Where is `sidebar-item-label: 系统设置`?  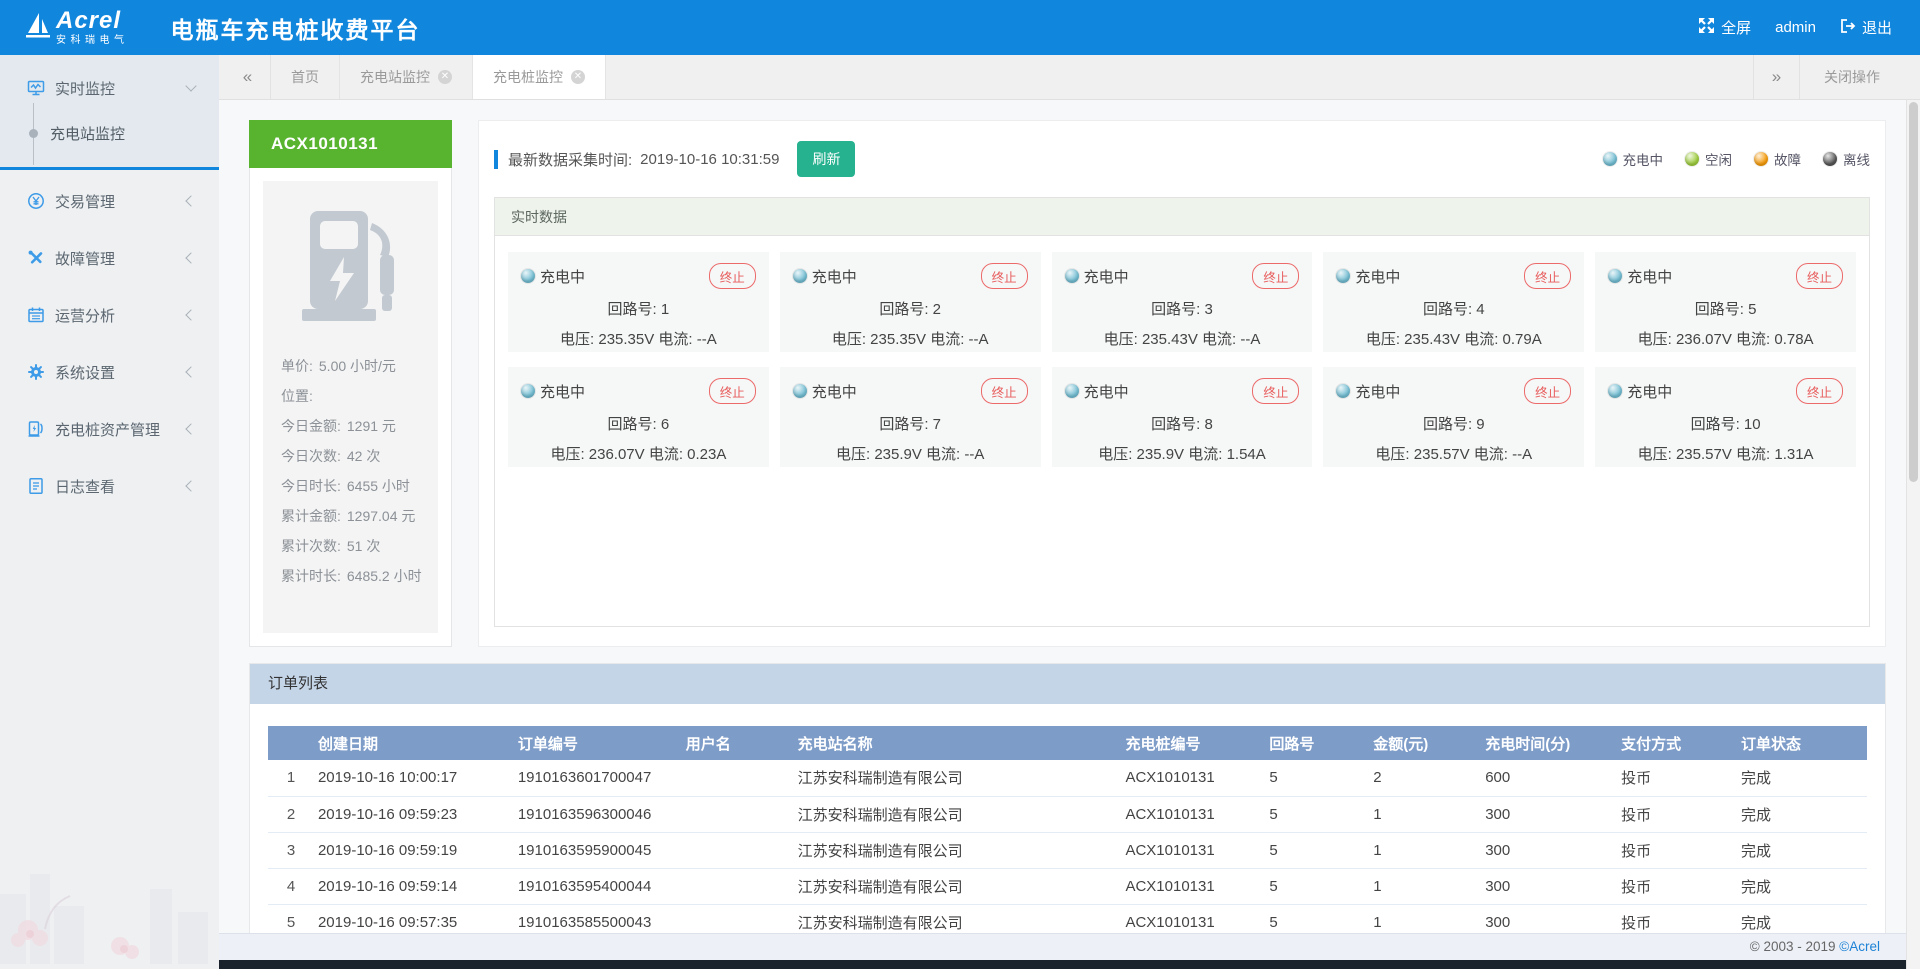
sidebar-item-label: 系统设置 is located at coordinates (85, 373).